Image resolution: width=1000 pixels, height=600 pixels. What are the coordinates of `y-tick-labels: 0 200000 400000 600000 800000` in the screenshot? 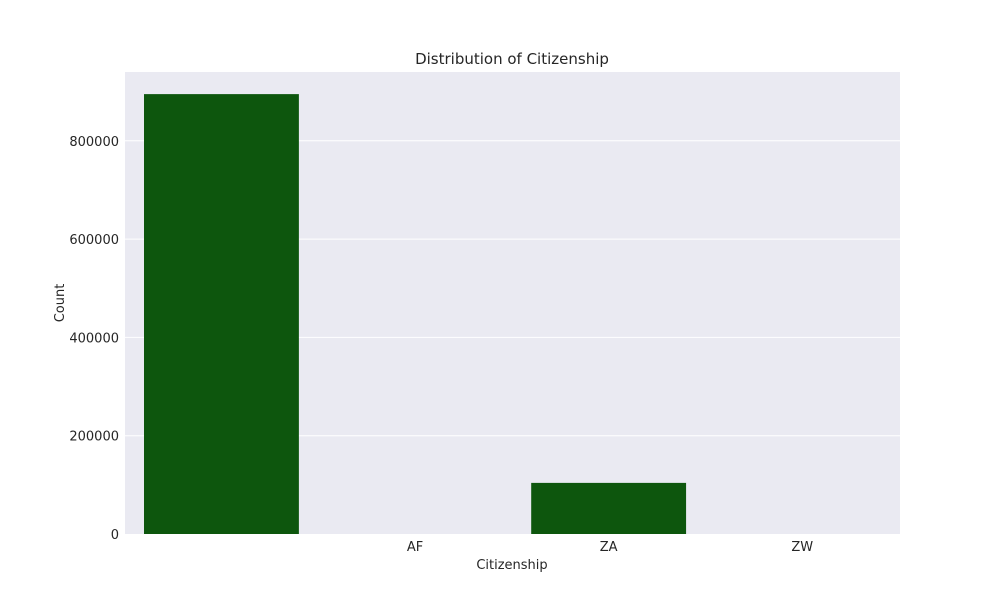 It's located at (94, 339).